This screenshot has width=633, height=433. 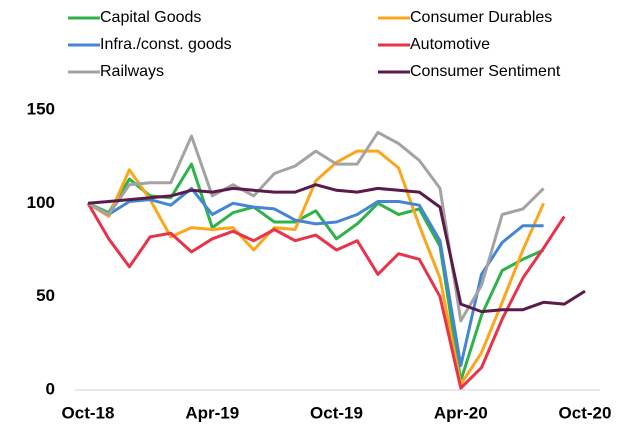 What do you see at coordinates (212, 412) in the screenshot?
I see `x-tick-label: Apr-19` at bounding box center [212, 412].